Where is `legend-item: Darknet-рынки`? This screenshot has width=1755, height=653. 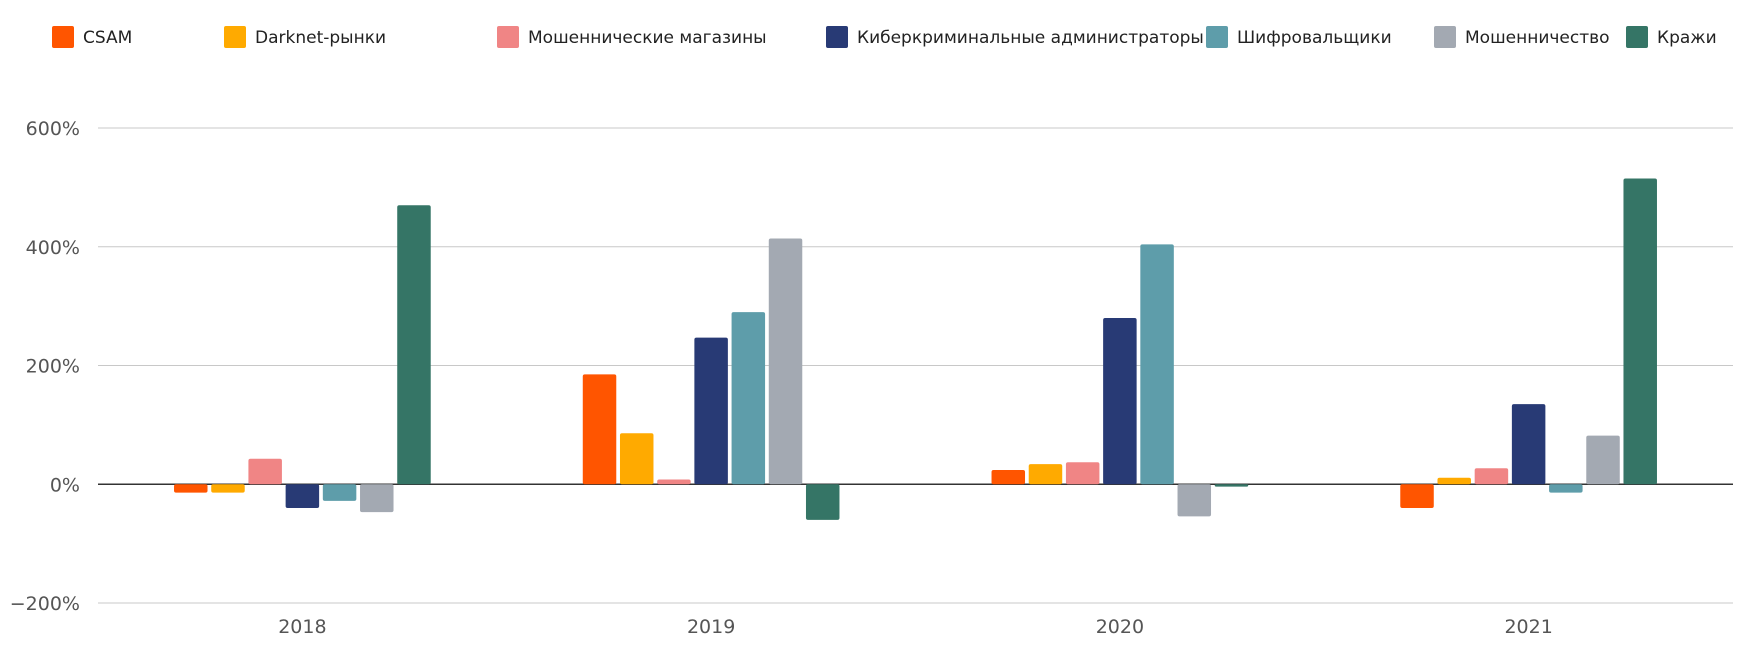 legend-item: Darknet-рынки is located at coordinates (305, 37).